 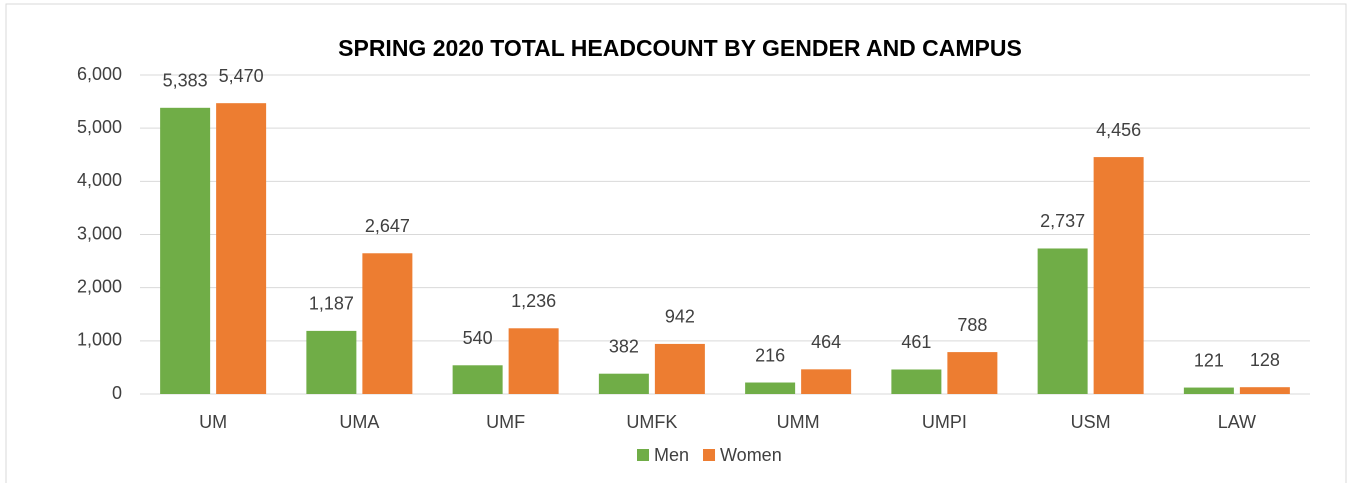 I want to click on y-tick-label: 3,000, so click(x=99, y=233).